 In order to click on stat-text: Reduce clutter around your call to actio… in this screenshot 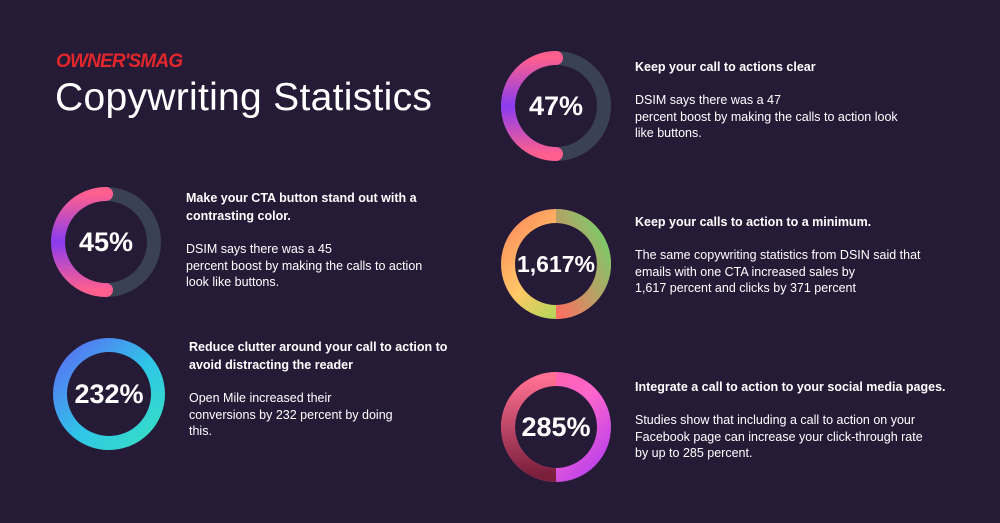, I will do `click(324, 389)`.